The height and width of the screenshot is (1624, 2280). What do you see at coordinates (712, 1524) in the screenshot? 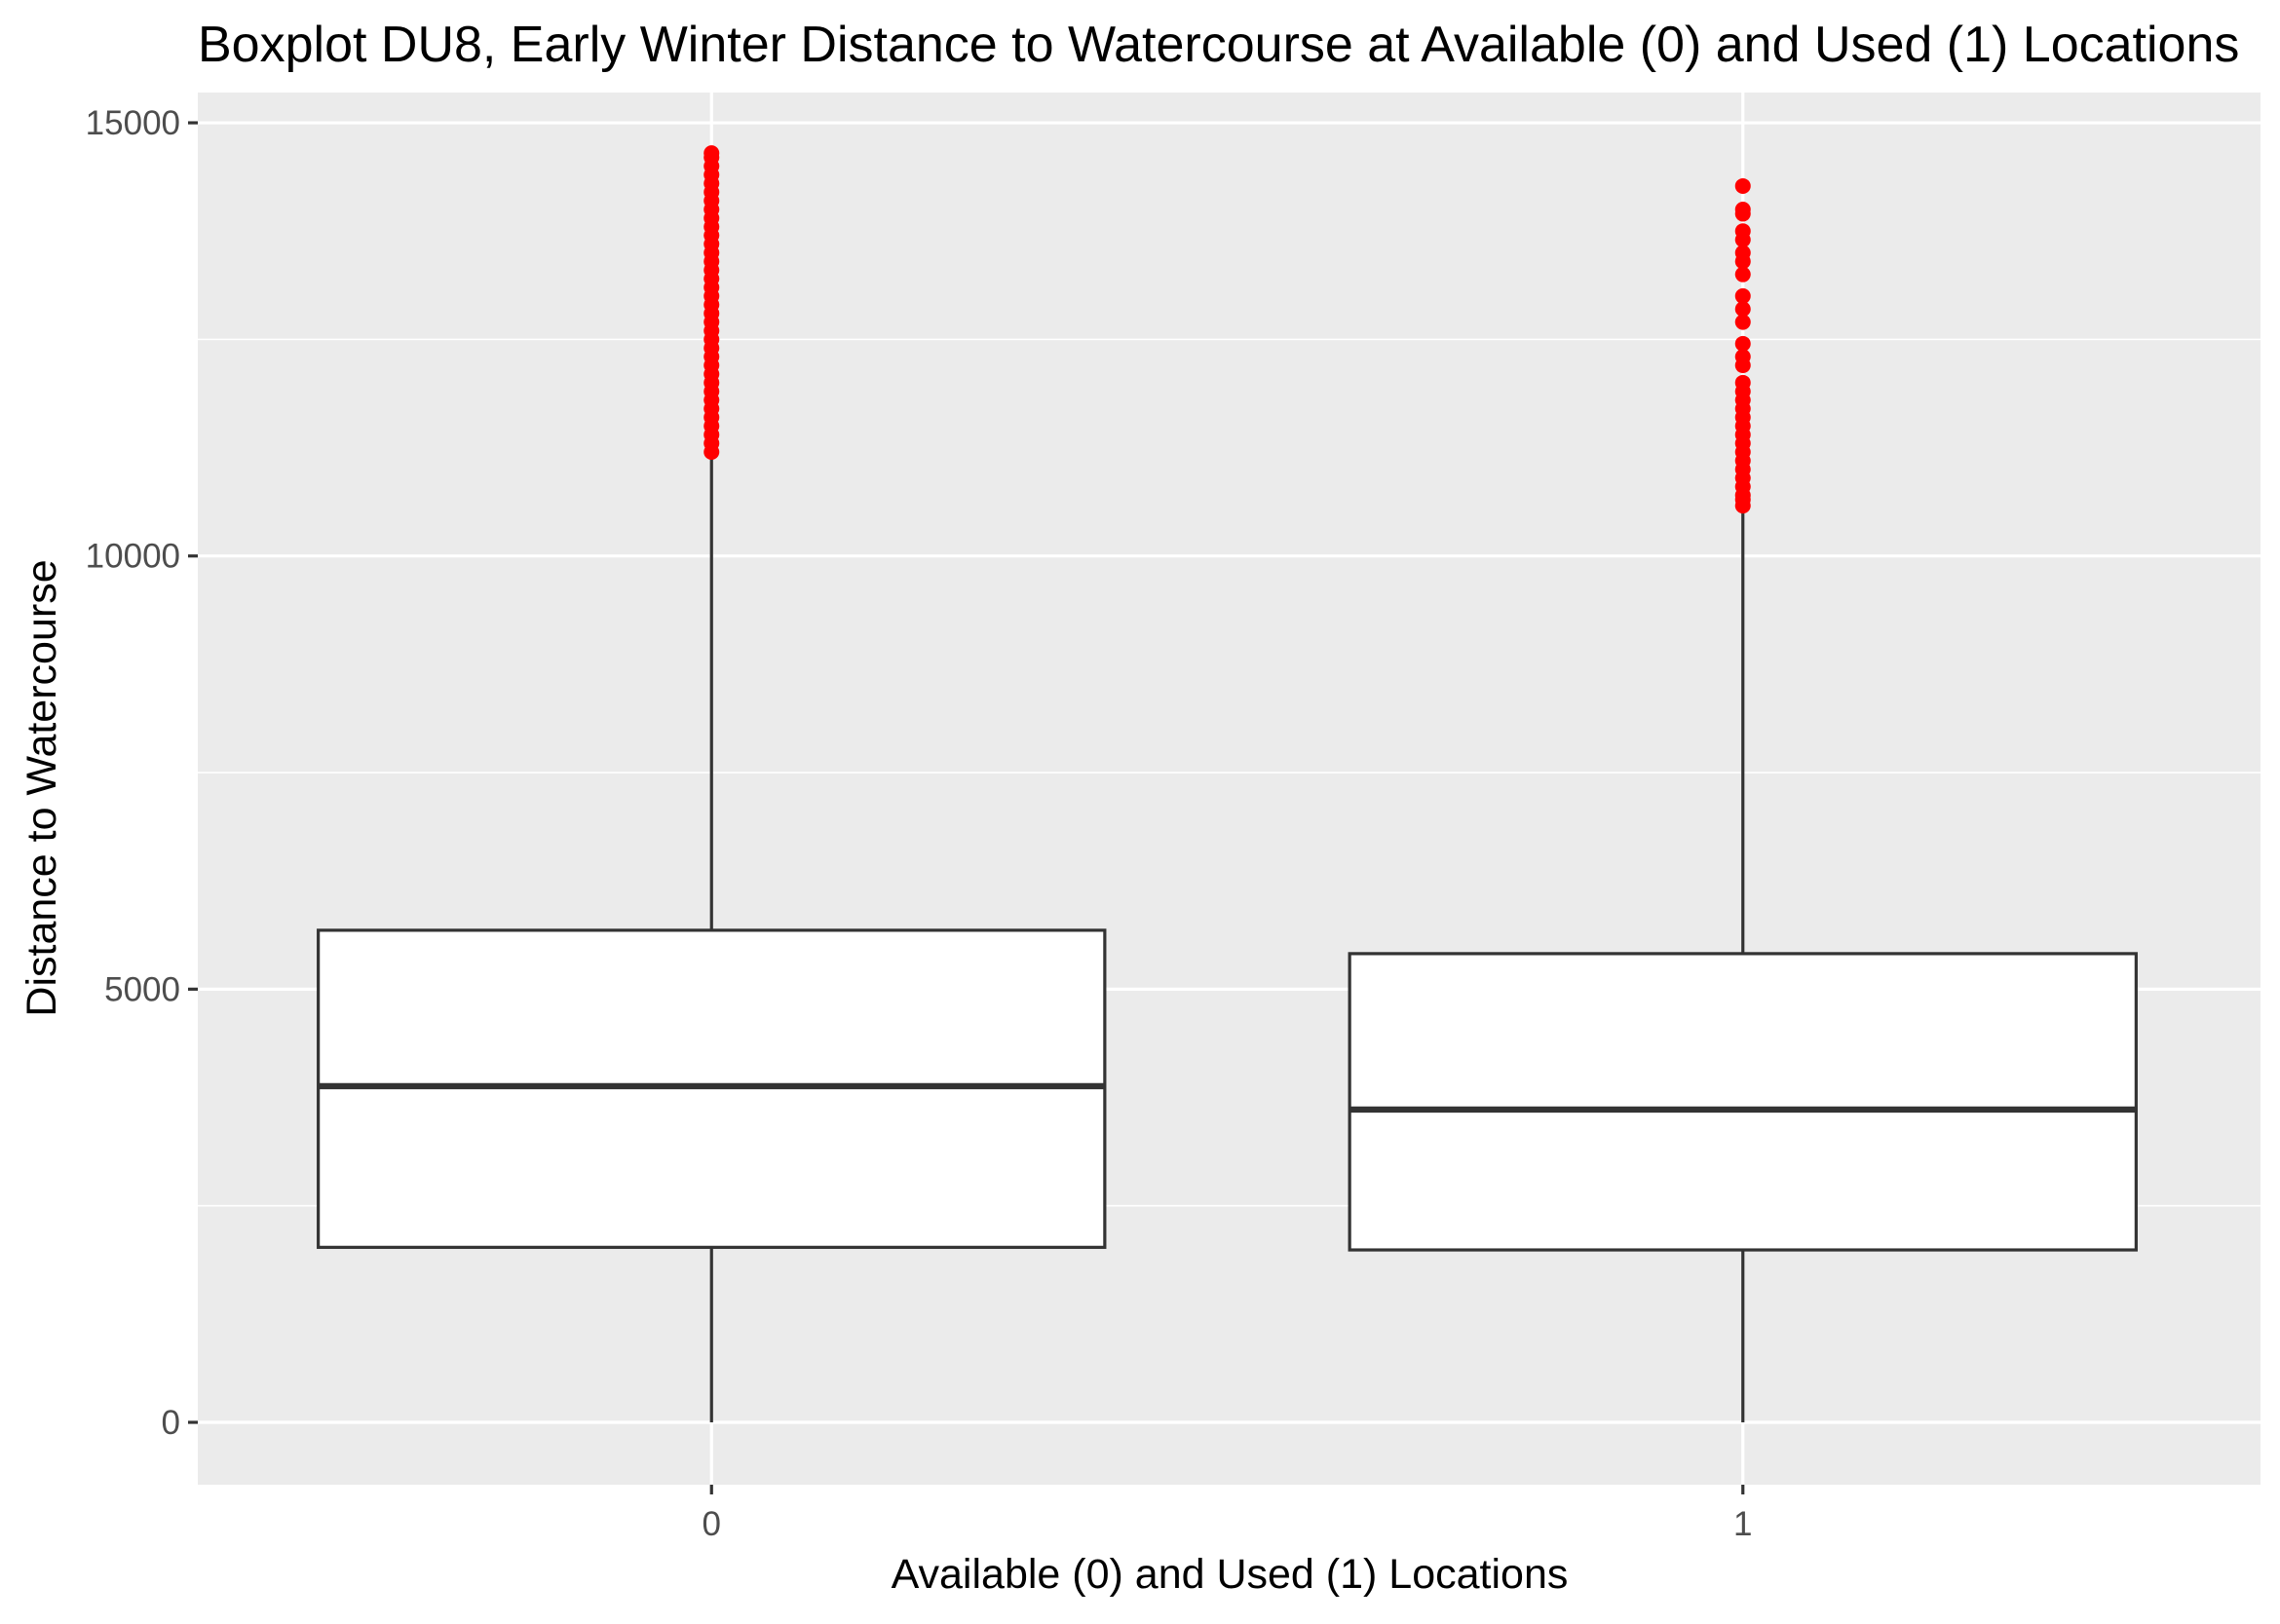
I see `x-tick-label: 0` at bounding box center [712, 1524].